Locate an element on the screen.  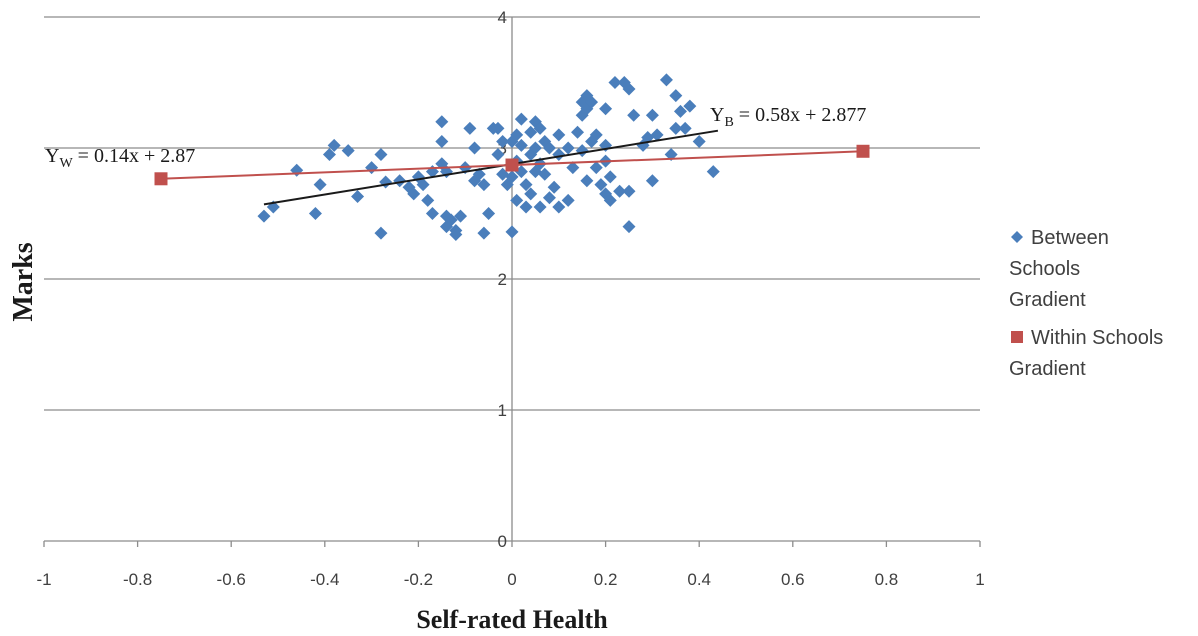
between-equation-lhs: Y is located at coordinates (717, 115).